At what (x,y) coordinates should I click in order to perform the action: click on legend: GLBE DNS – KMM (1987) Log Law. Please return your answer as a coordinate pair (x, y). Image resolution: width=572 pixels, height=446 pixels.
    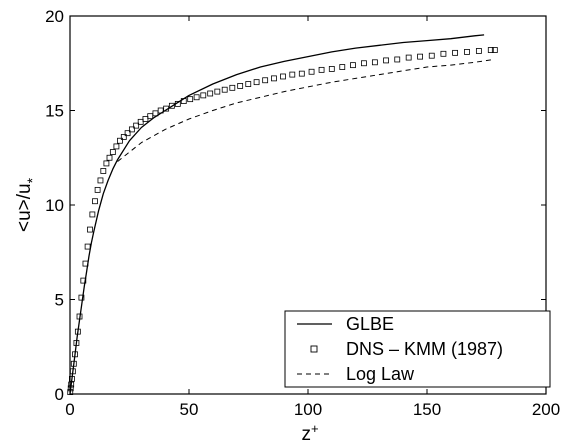
    Looking at the image, I should click on (417, 349).